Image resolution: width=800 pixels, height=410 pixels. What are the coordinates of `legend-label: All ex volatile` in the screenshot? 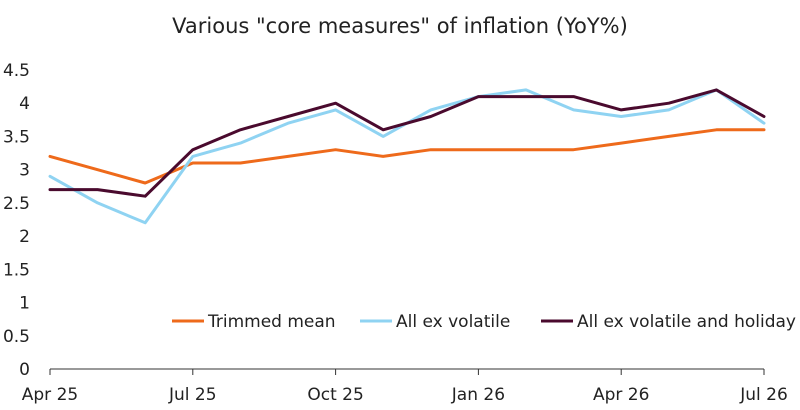 It's located at (453, 322).